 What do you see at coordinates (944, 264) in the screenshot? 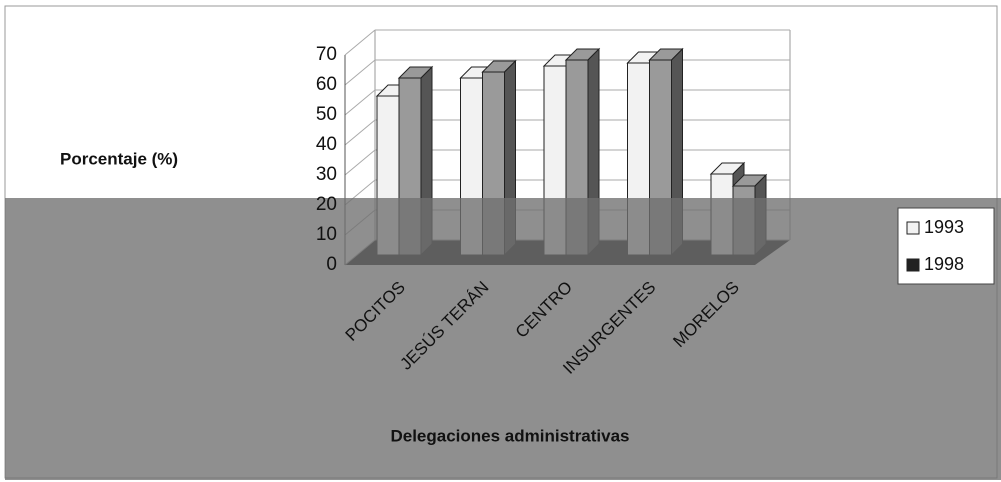
I see `legend-label: 1998` at bounding box center [944, 264].